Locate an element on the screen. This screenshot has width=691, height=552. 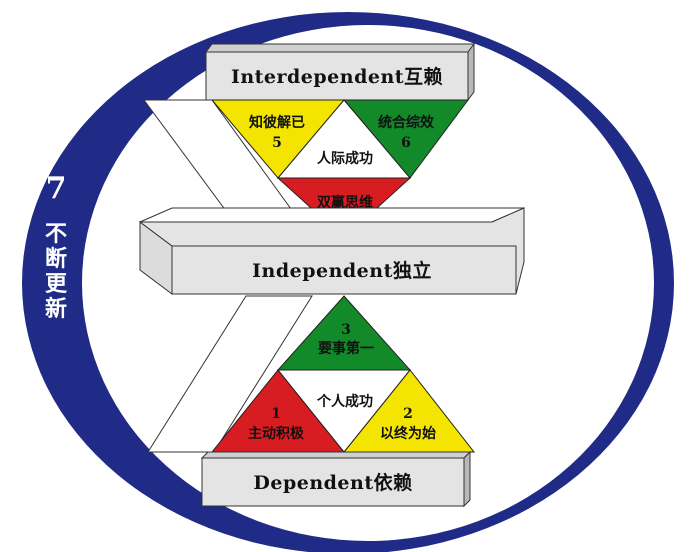
middle-bar-label: Independent独立 is located at coordinates (342, 270).